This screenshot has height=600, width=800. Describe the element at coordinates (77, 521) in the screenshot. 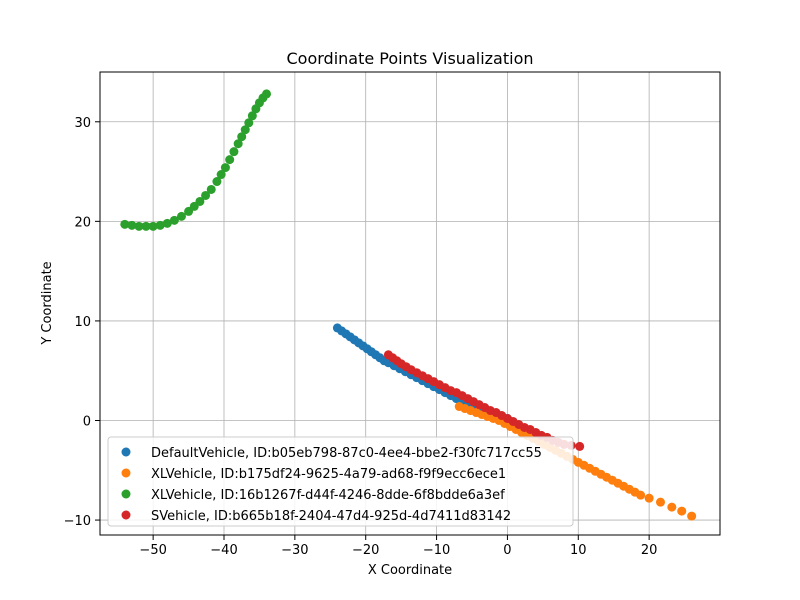

I see `y-tick-label: −10` at that location.